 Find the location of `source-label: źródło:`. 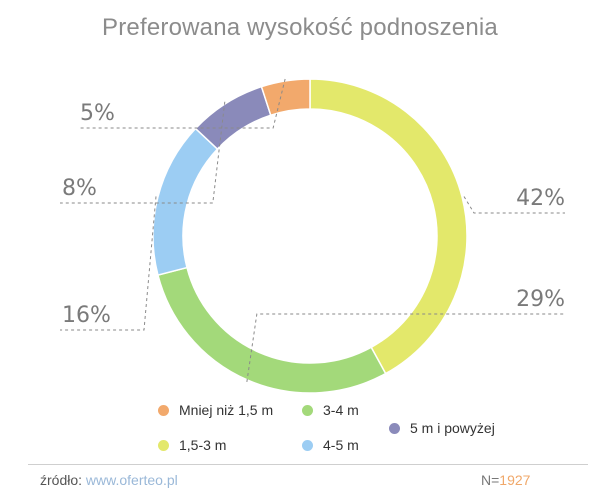

source-label: źródło: is located at coordinates (61, 480).